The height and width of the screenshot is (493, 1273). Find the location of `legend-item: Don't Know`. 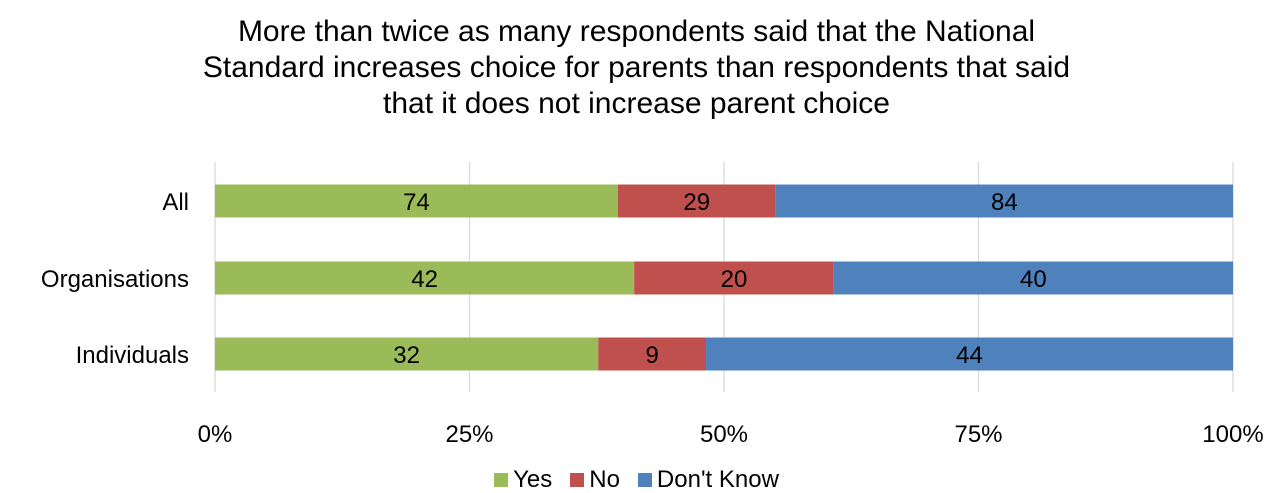

legend-item: Don't Know is located at coordinates (708, 479).